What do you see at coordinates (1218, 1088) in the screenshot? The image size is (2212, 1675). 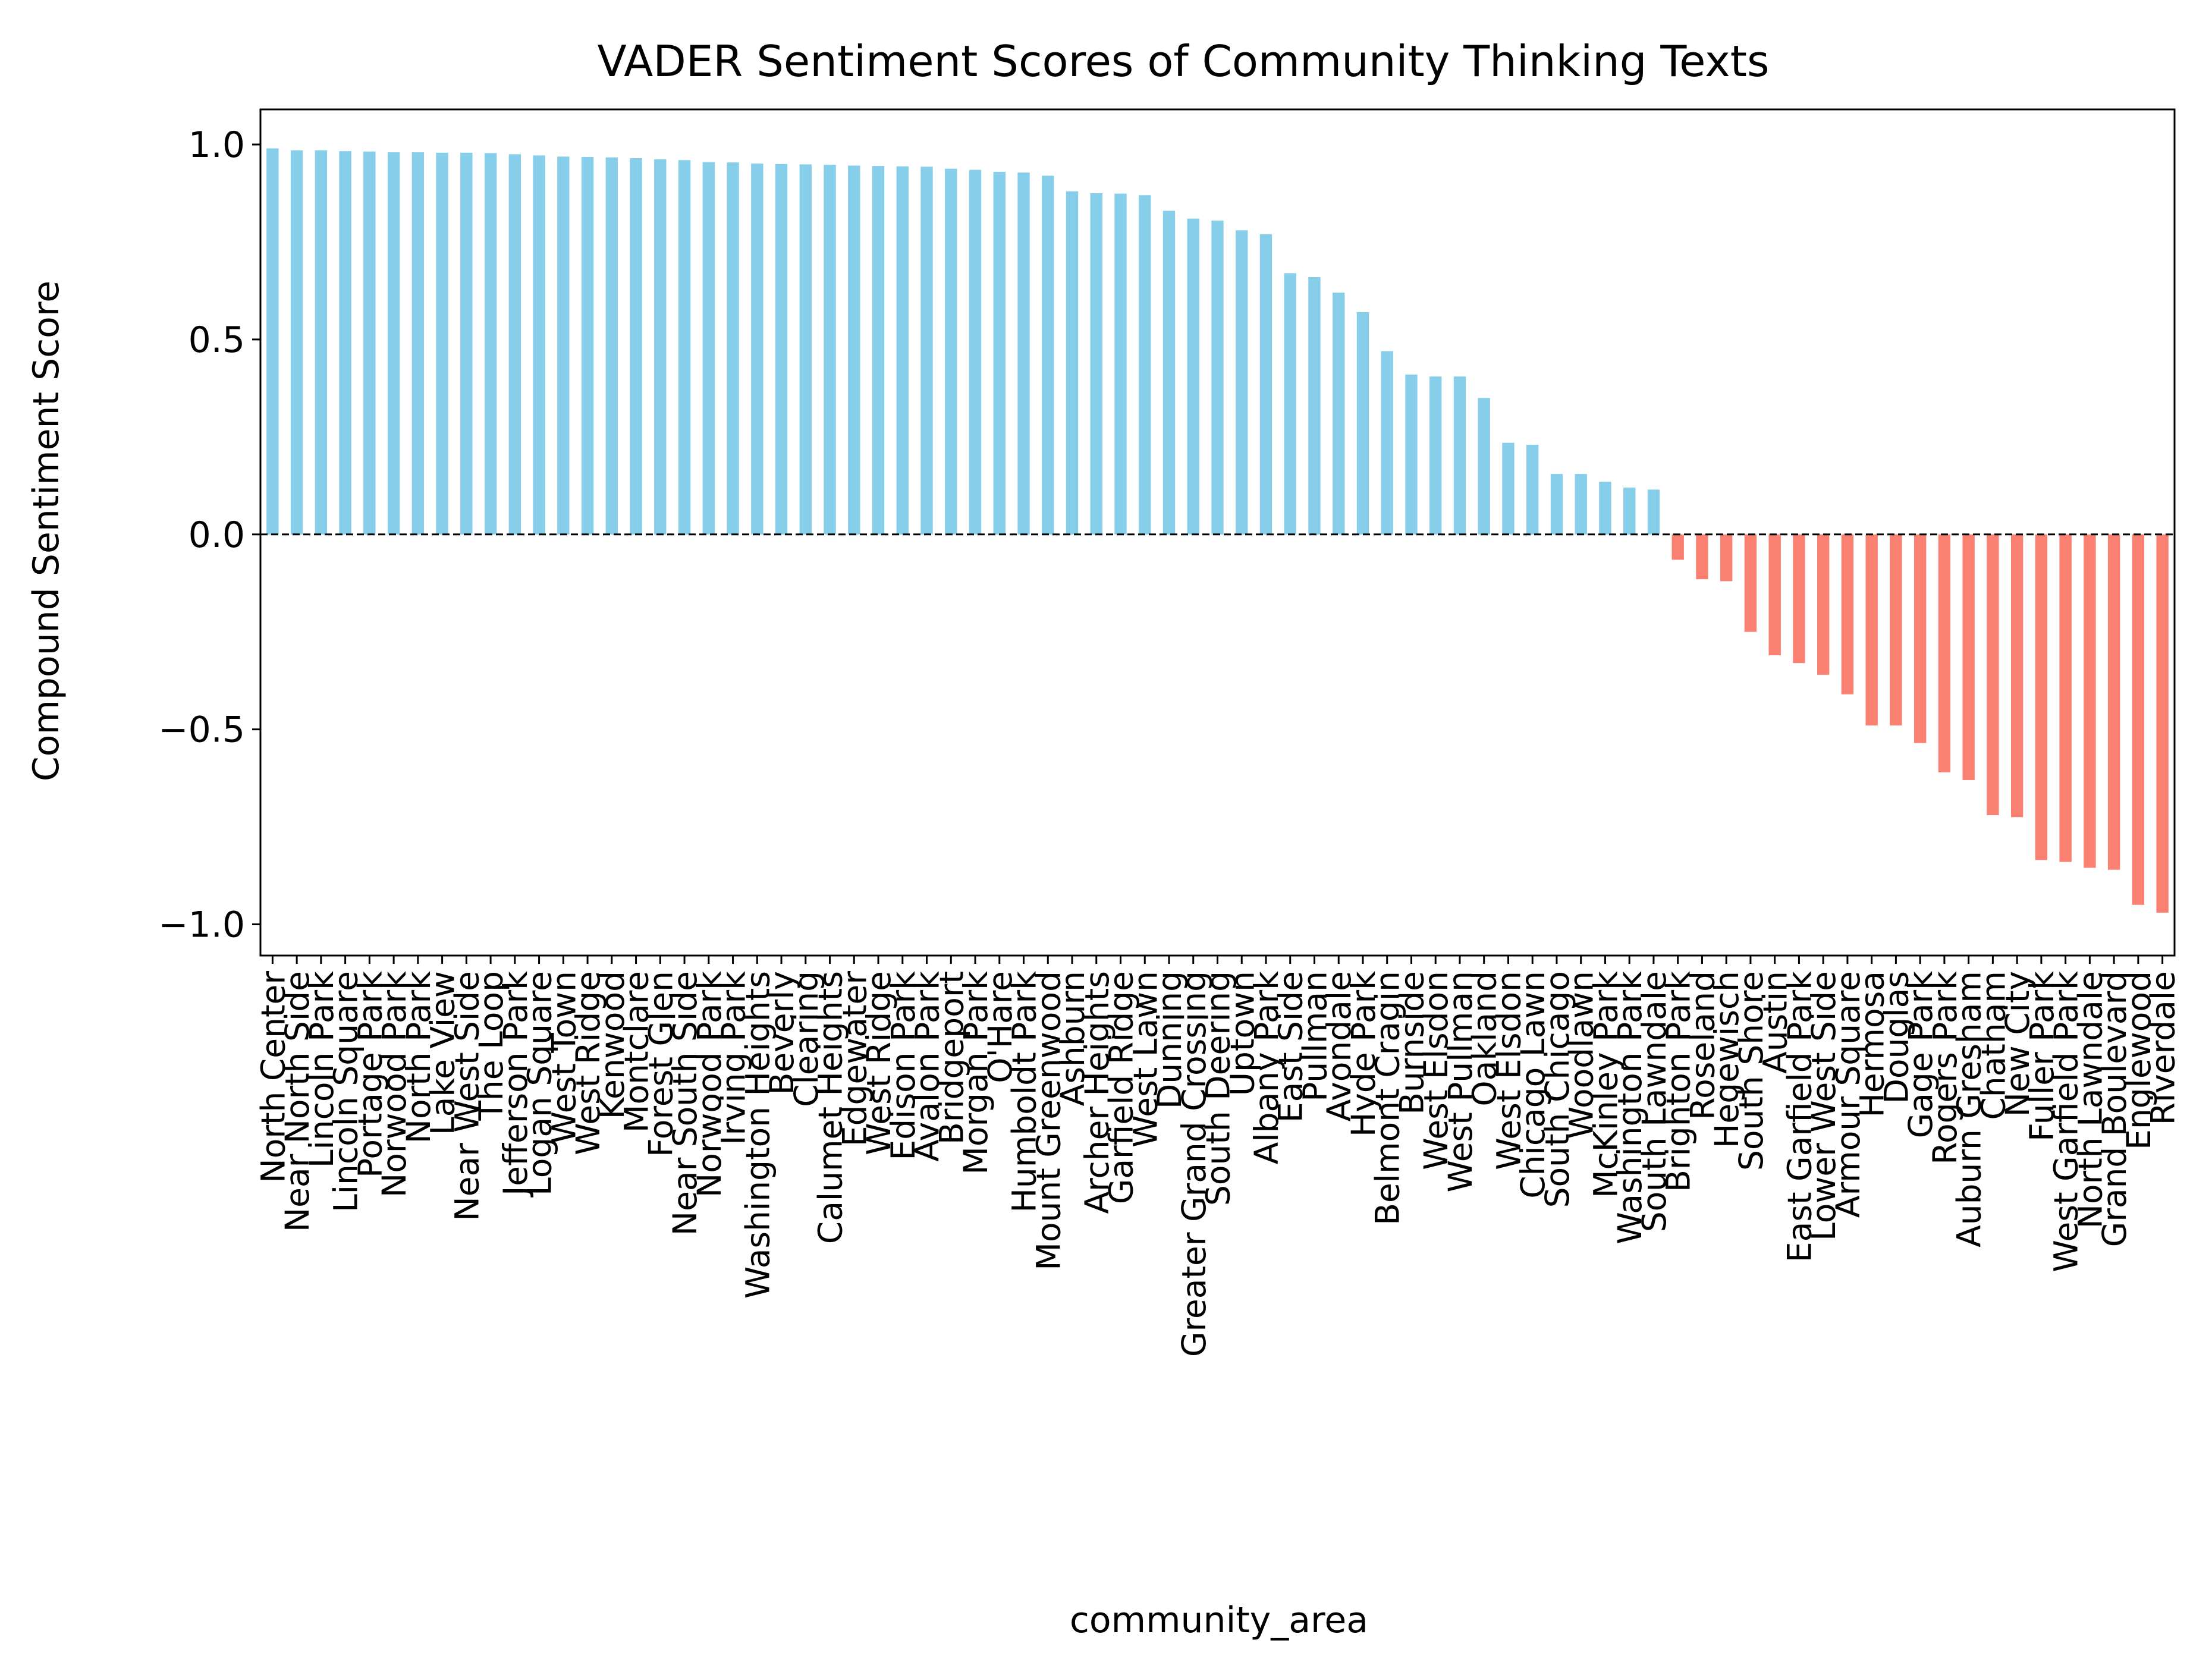 I see `x-tick-label: South Deering` at bounding box center [1218, 1088].